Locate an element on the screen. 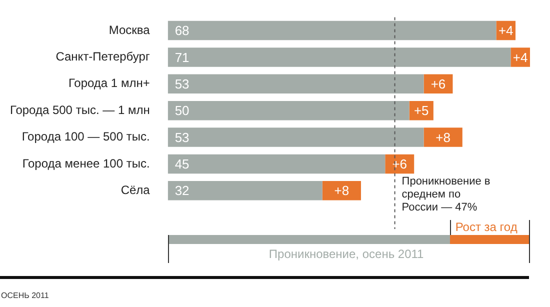 This screenshot has width=550, height=307. y-tick-label: Города 1 млн+ is located at coordinates (109, 83).